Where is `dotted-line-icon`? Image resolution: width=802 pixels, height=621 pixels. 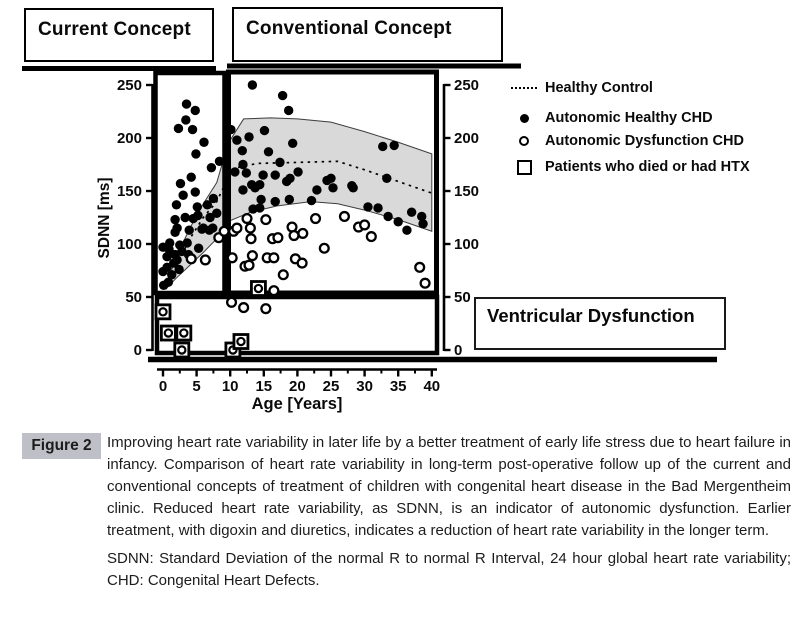
dotted-line-icon is located at coordinates (524, 88).